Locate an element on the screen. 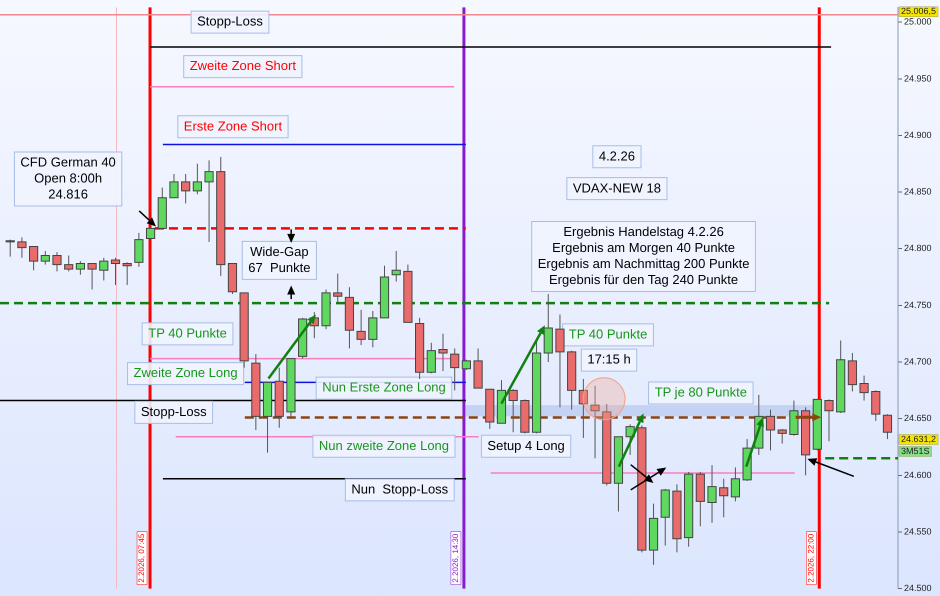  y-tick-label: 24.900 is located at coordinates (918, 135).